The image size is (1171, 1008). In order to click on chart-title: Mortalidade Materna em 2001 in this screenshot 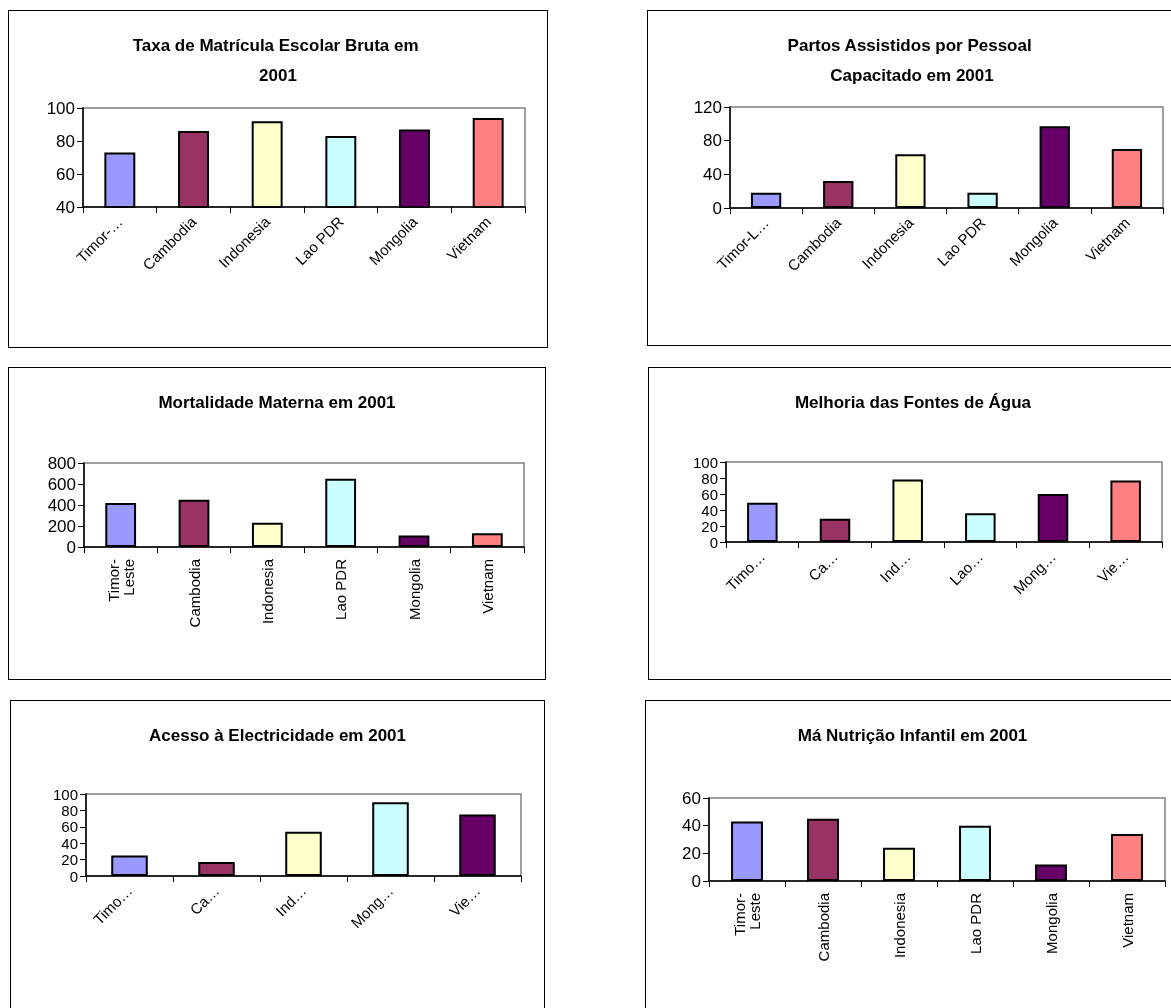, I will do `click(277, 402)`.